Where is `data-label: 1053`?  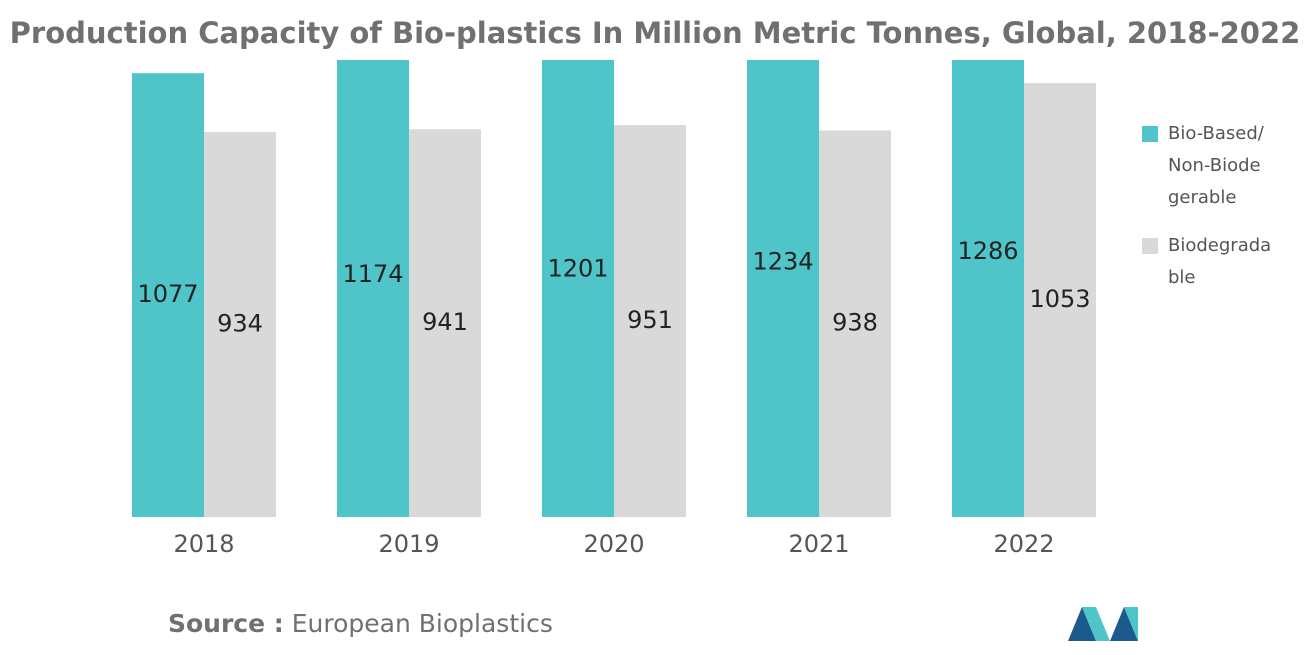
data-label: 1053 is located at coordinates (1059, 299).